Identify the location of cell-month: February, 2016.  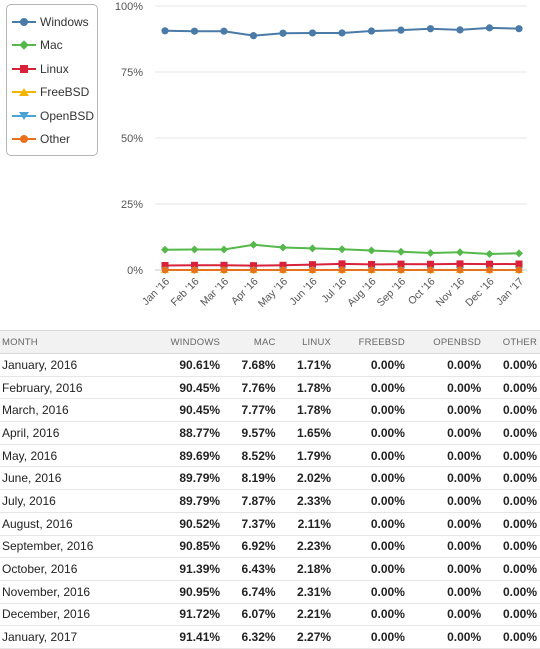
(72, 388).